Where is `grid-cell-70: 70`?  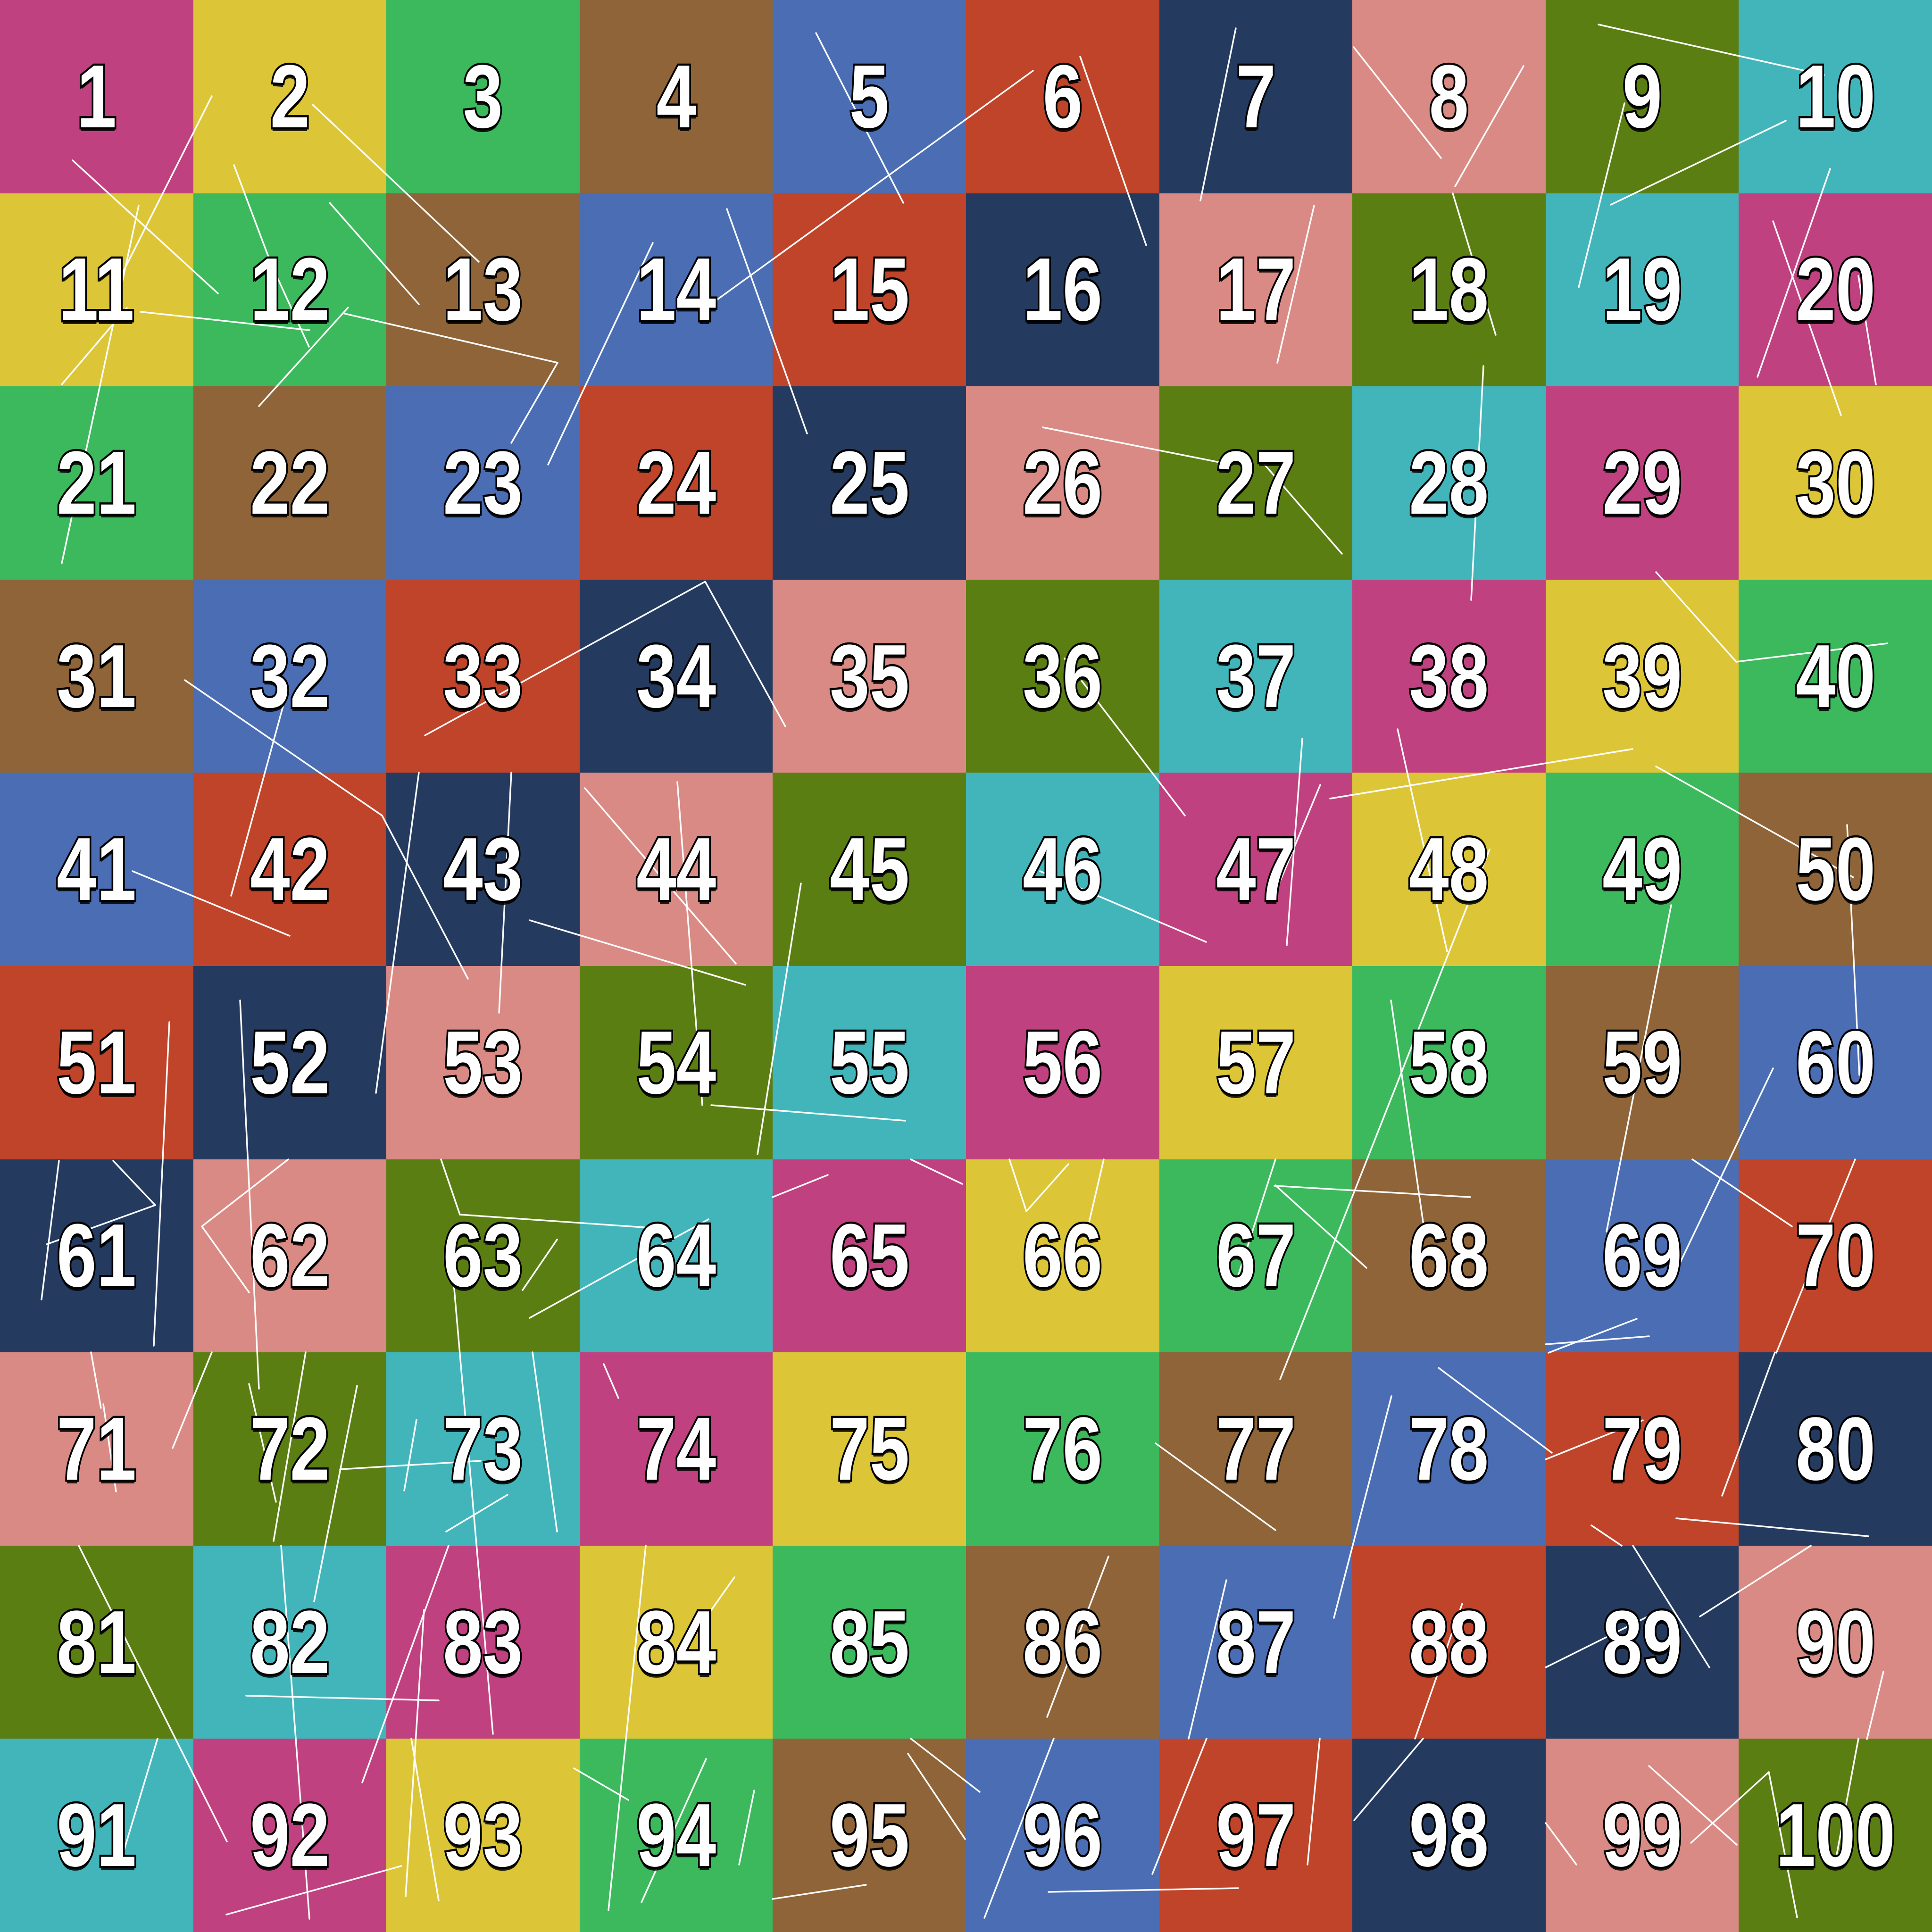
grid-cell-70: 70 is located at coordinates (1836, 1256).